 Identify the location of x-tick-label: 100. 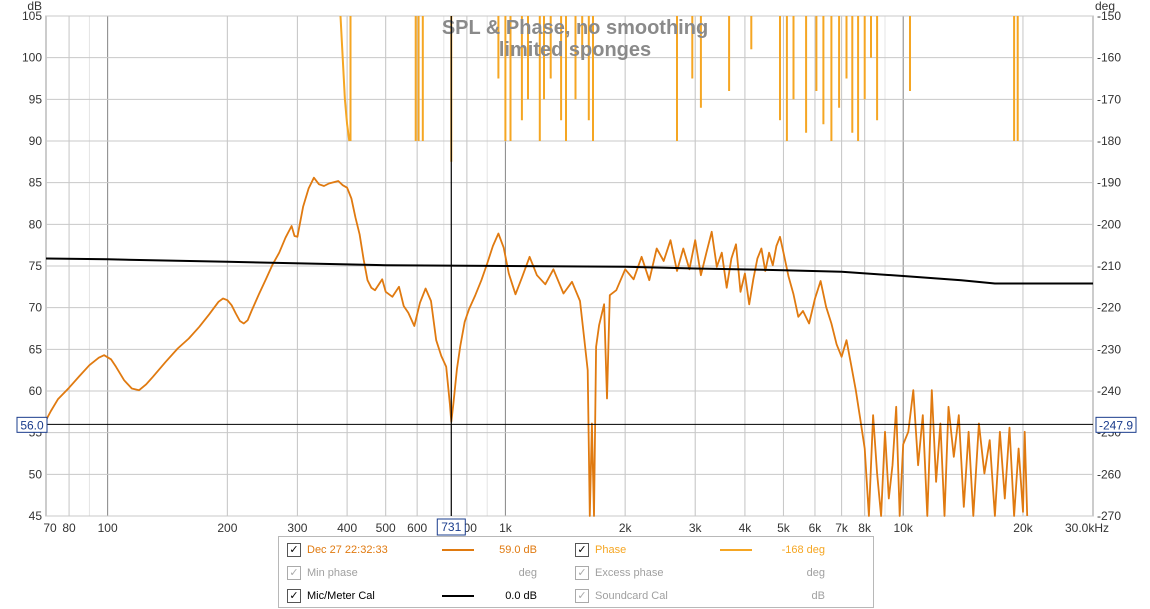
(108, 528).